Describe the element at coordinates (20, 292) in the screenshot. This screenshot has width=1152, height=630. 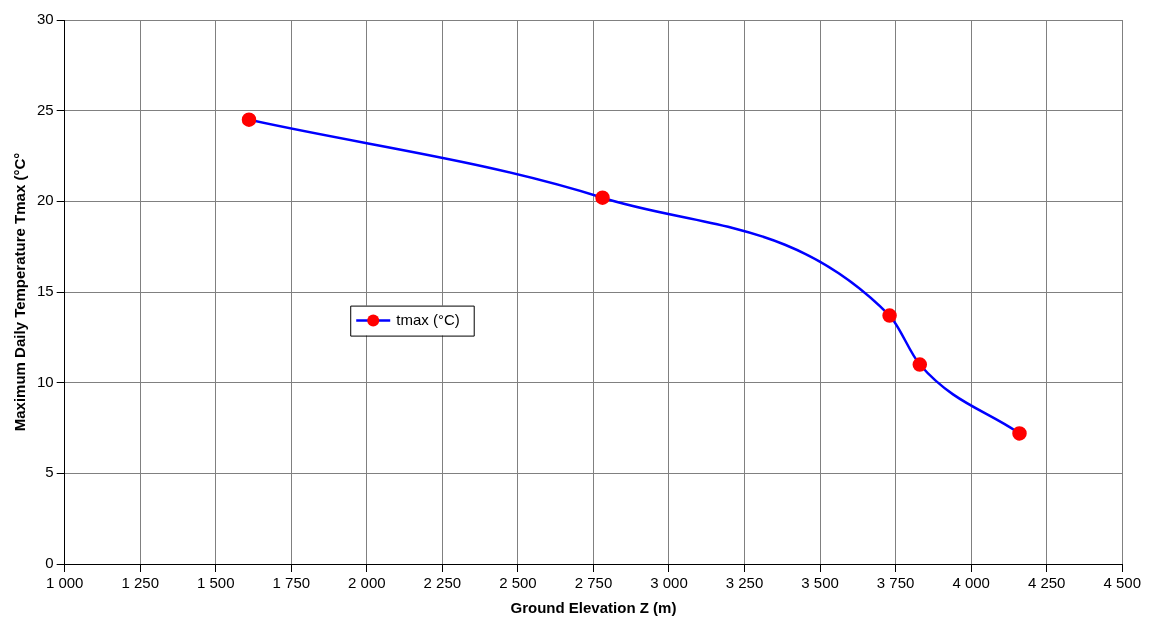
I see `y-axis-title: Maximum Daily Temperature Tmax (°C°` at that location.